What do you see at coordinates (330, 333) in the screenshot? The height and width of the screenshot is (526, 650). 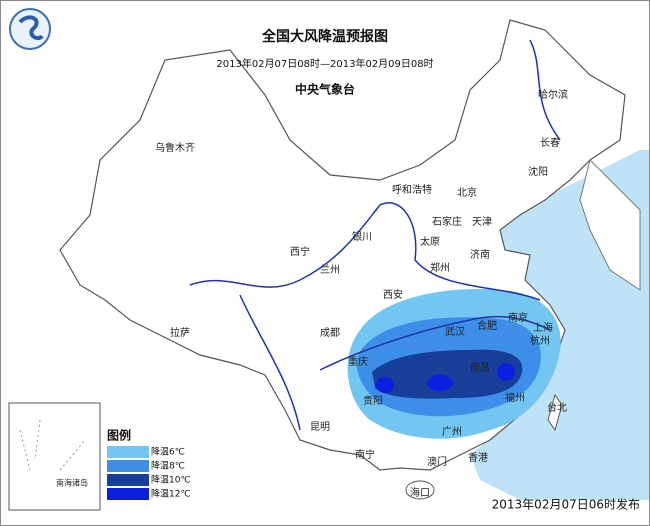 I see `city-label: 成都` at bounding box center [330, 333].